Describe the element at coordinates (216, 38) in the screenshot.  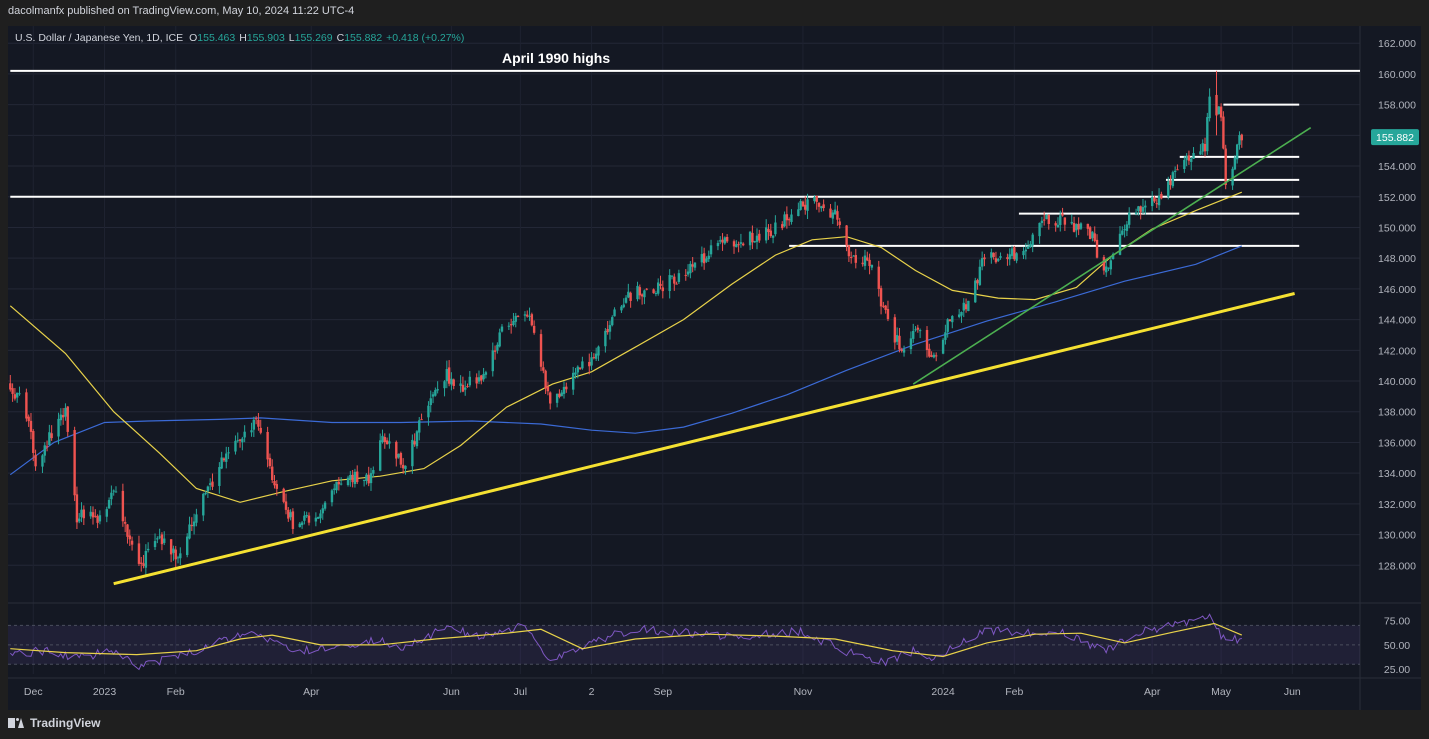
I see `open-value: 155.463` at that location.